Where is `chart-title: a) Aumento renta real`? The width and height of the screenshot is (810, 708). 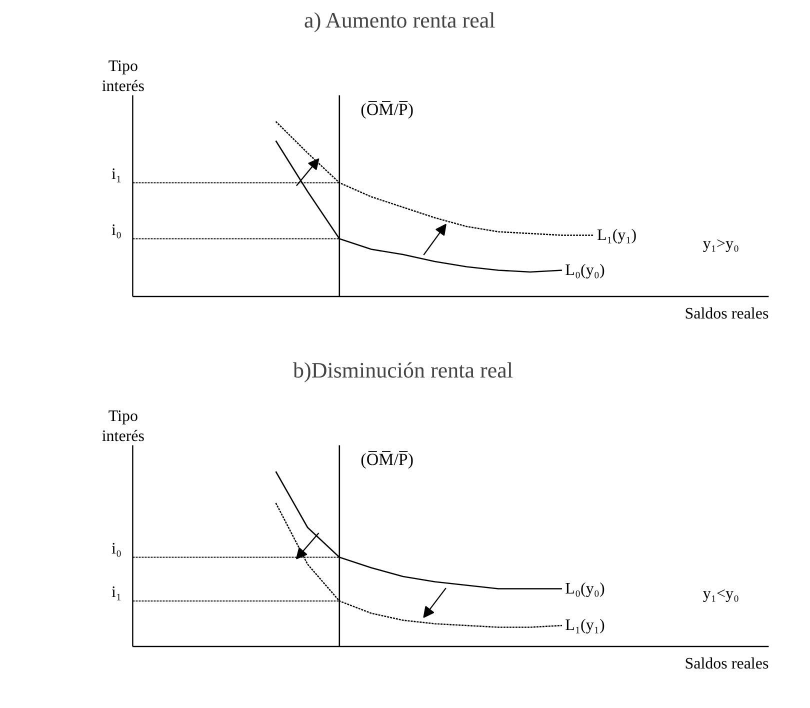 chart-title: a) Aumento renta real is located at coordinates (400, 20).